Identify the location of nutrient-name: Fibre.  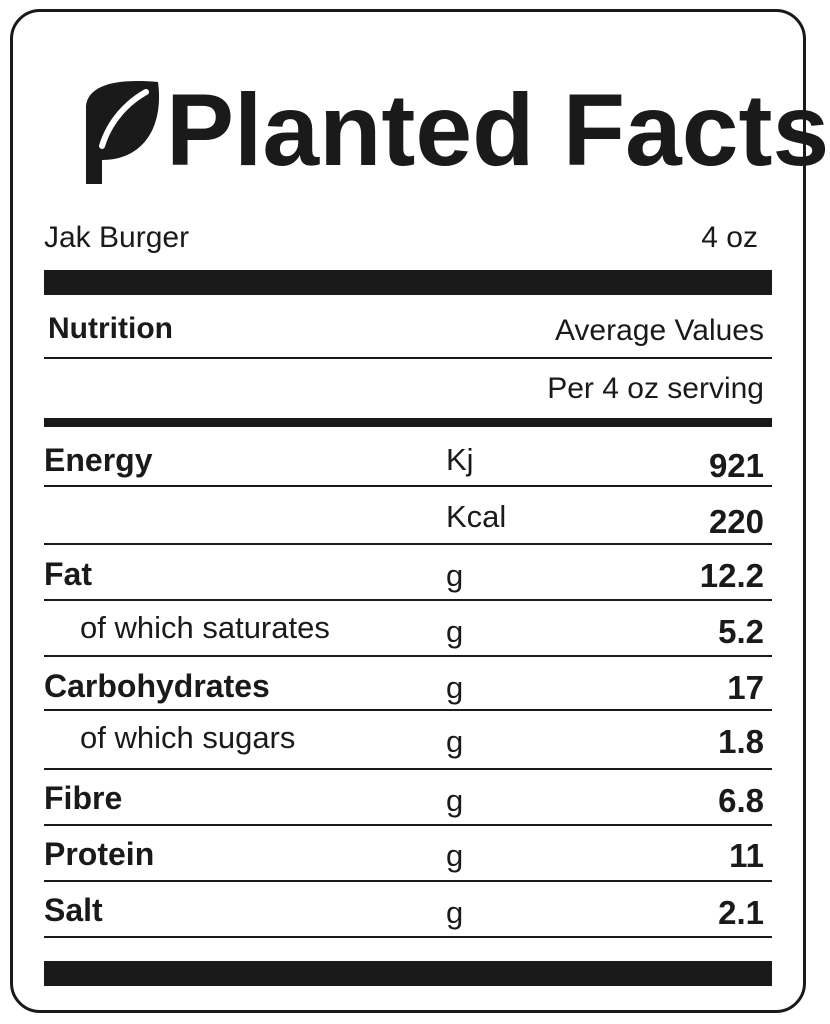
(83, 798).